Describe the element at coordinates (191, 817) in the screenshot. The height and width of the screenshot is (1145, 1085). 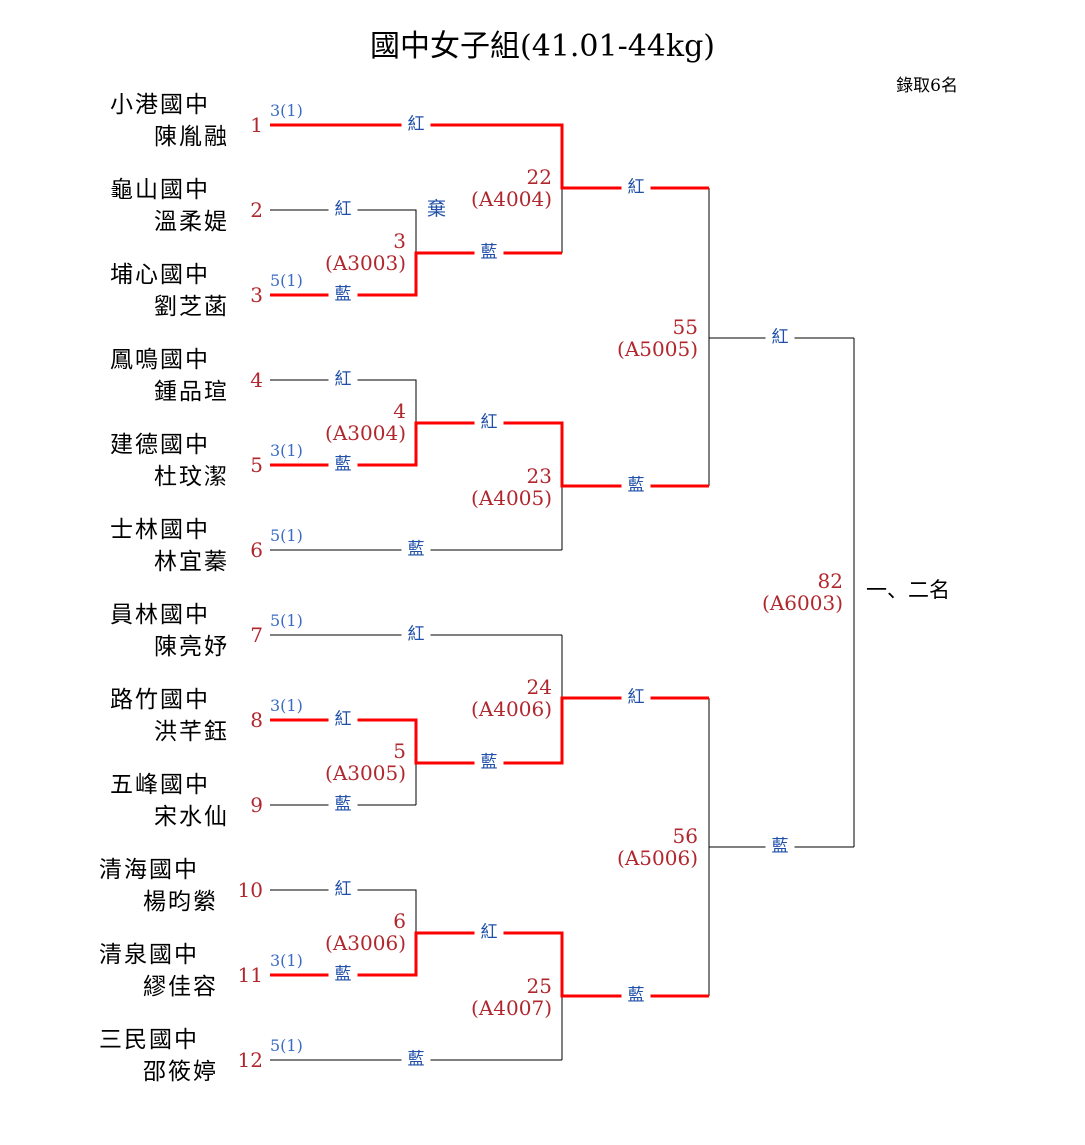
I see `entrant-name: 宋水仙` at that location.